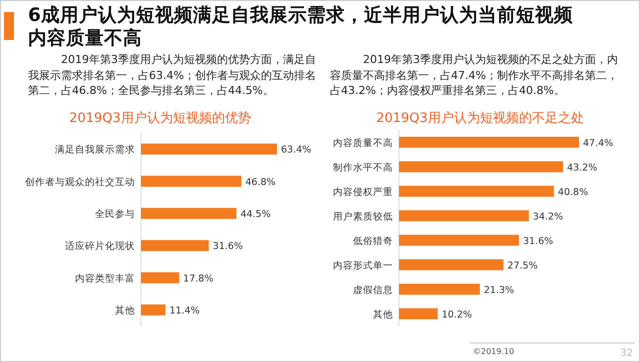 The width and height of the screenshot is (640, 362). What do you see at coordinates (363, 192) in the screenshot?
I see `y-tick-label: 内容侵权严重` at bounding box center [363, 192].